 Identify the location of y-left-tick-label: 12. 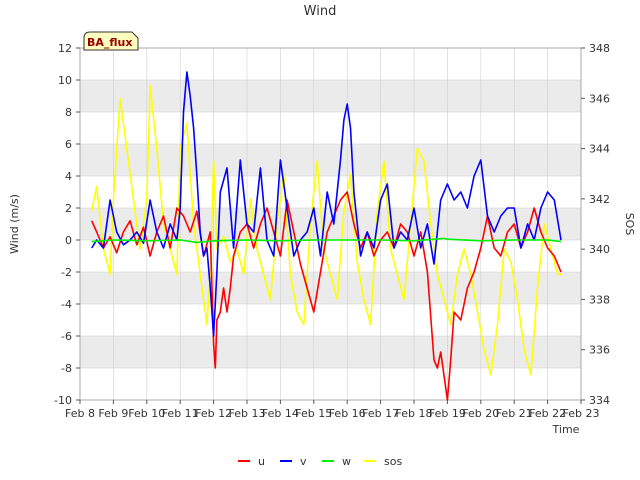
(65, 48).